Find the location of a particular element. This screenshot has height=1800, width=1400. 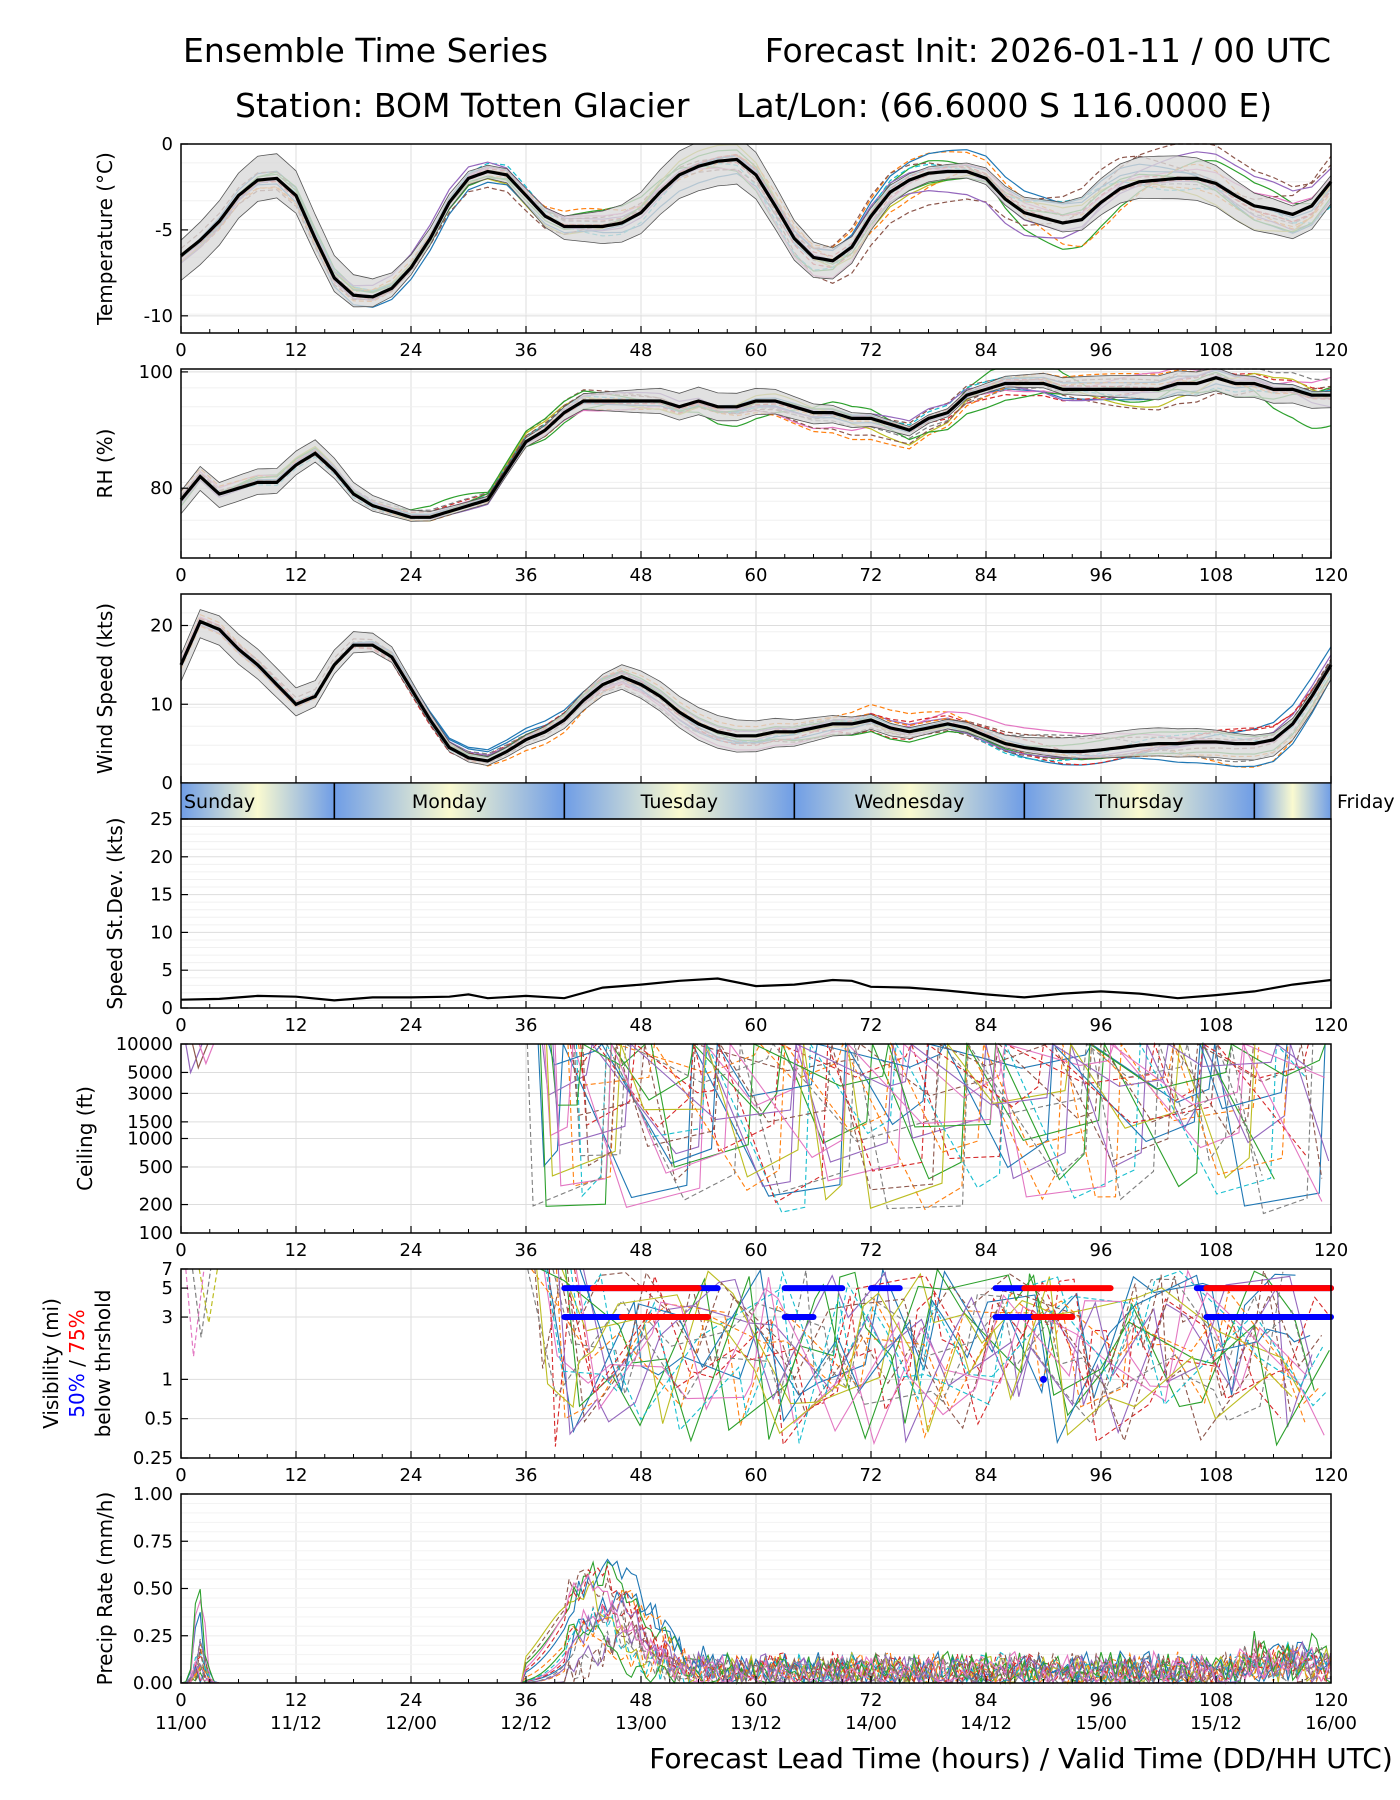

visibility-ylabel-line1: Visibility (mi) is located at coordinates (51, 1363).